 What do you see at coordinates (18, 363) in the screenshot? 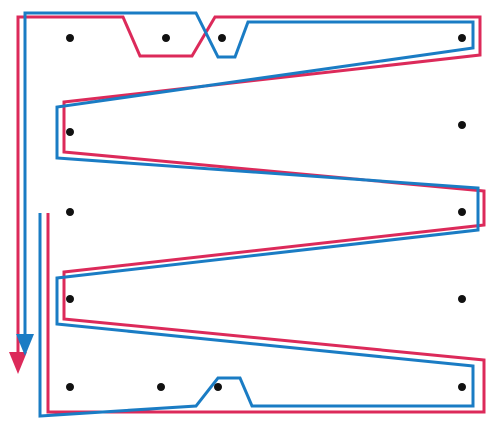
I see `red-arrowhead` at bounding box center [18, 363].